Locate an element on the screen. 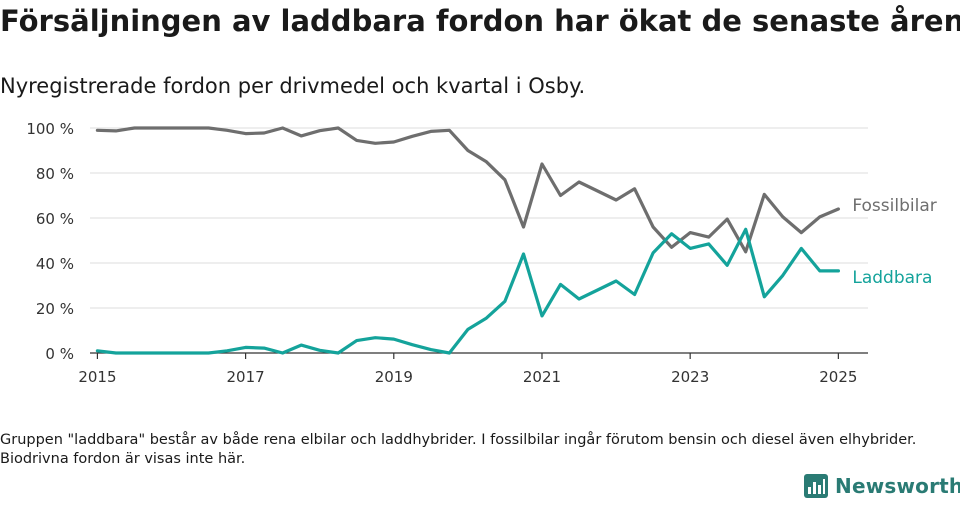 The image size is (960, 505). newsworthy-brand: Newsworthy is located at coordinates (882, 486).